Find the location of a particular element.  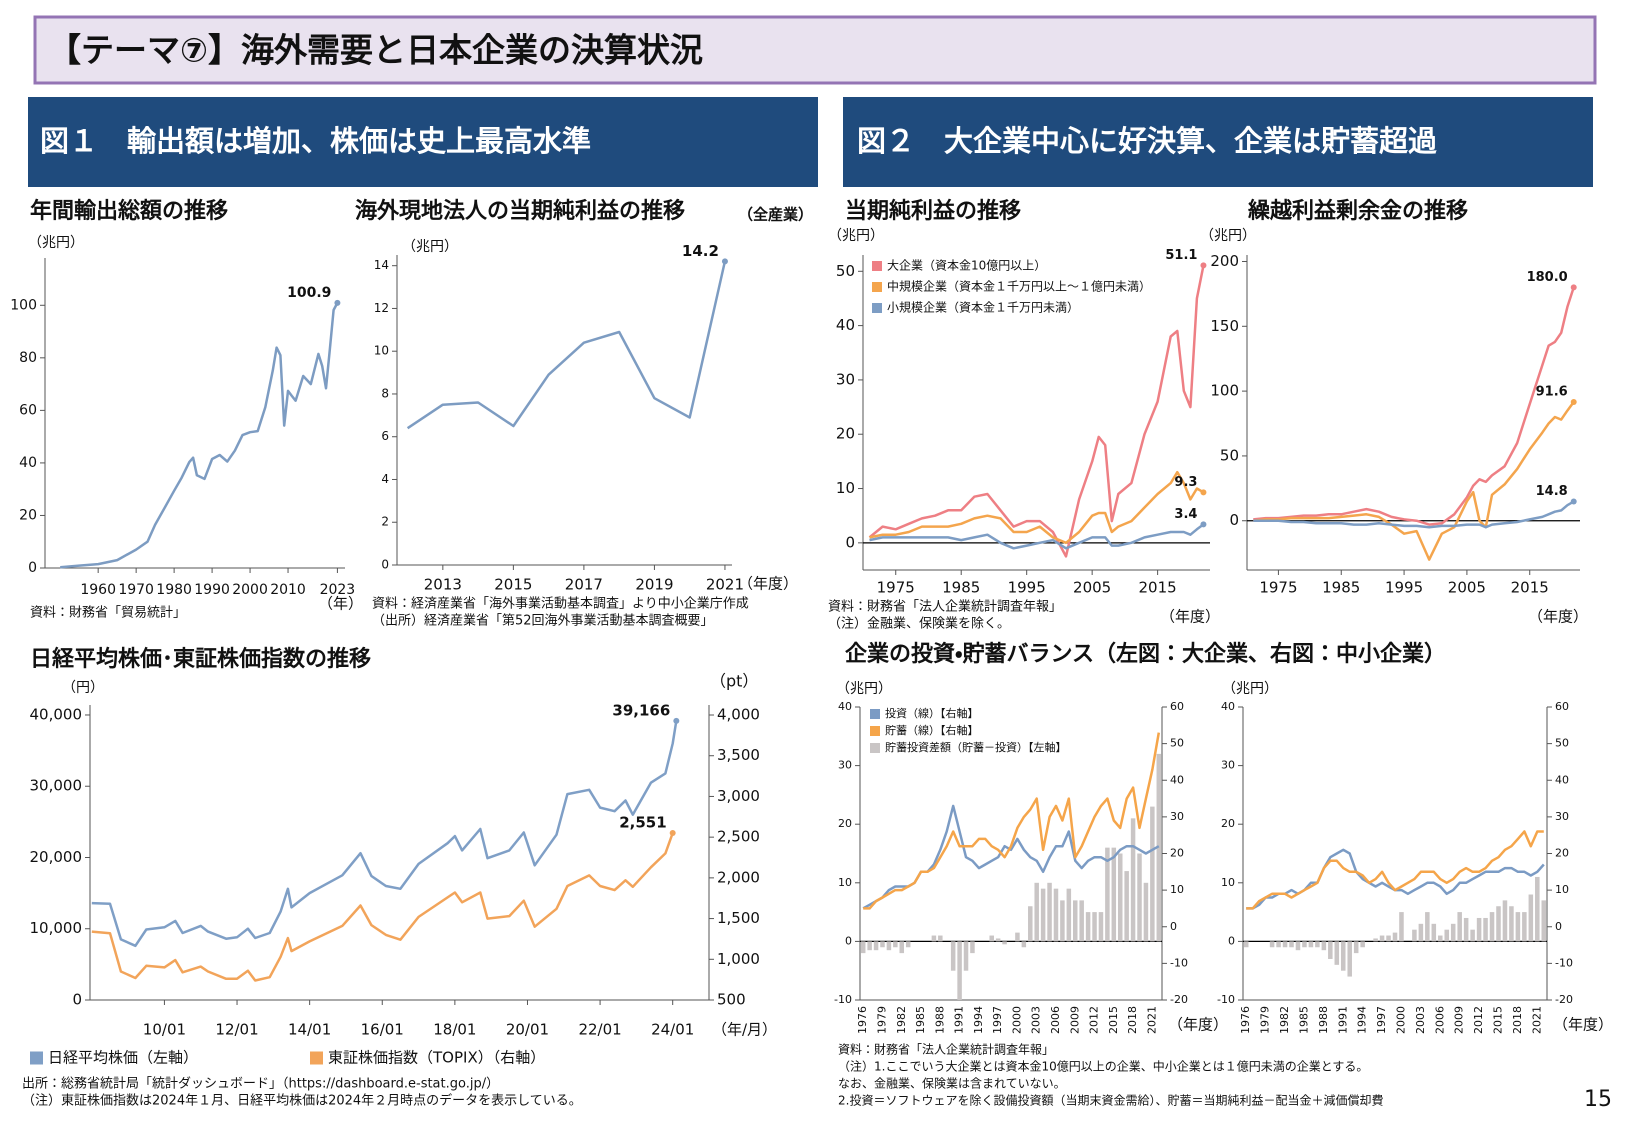

legend-label: 貯蓄（線）【右軸】 is located at coordinates (932, 730).